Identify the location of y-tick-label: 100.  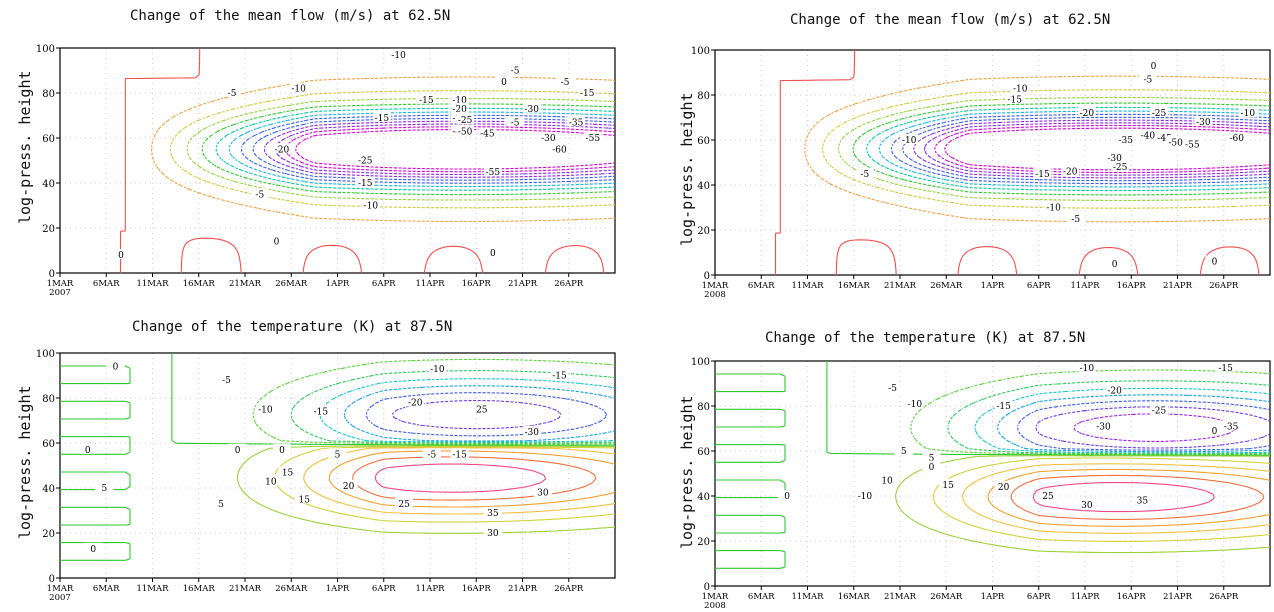
(700, 51).